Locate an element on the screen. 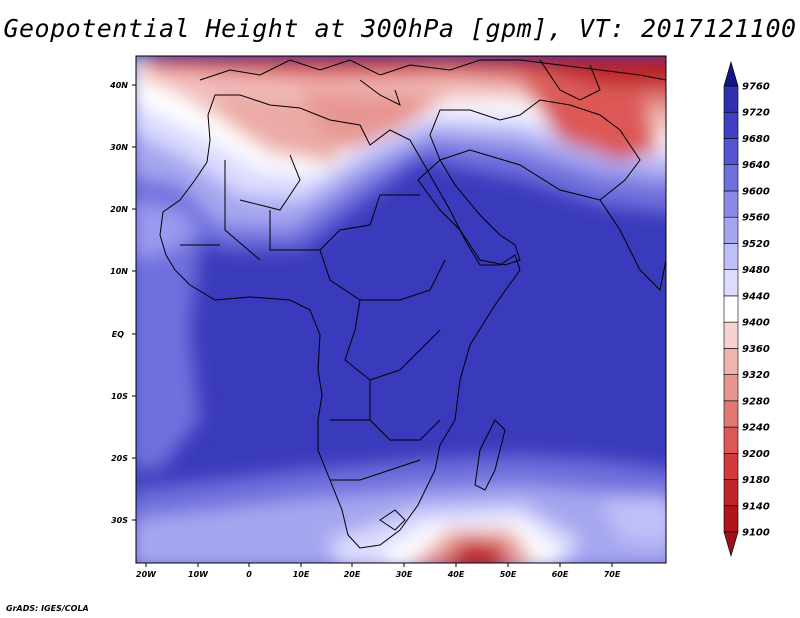 This screenshot has width=800, height=618. colorbar-label: 9760 is located at coordinates (756, 87).